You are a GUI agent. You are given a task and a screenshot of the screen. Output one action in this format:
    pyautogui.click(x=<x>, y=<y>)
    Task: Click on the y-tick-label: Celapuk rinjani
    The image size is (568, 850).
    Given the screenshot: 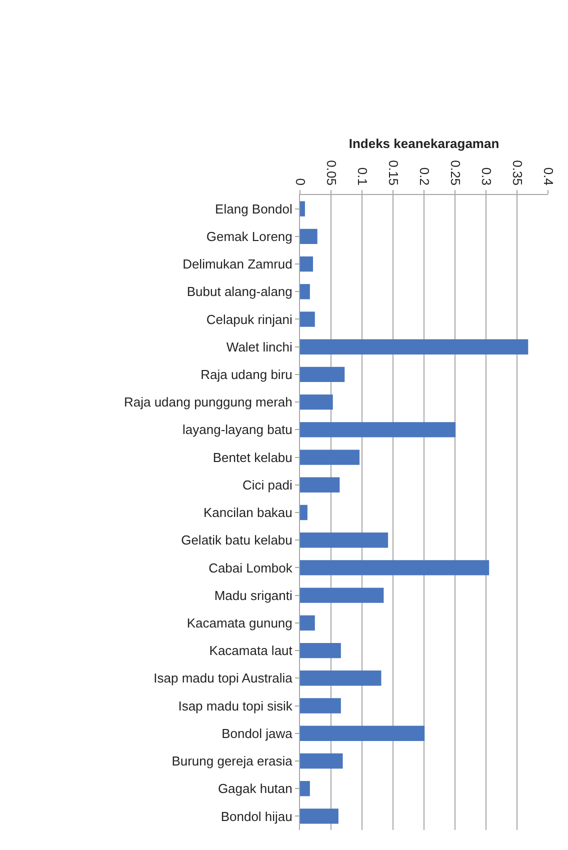 What is the action you would take?
    pyautogui.click(x=249, y=319)
    